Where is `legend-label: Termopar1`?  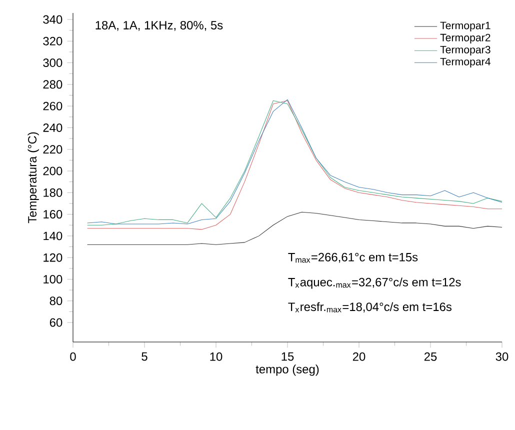 legend-label: Termopar1 is located at coordinates (465, 27).